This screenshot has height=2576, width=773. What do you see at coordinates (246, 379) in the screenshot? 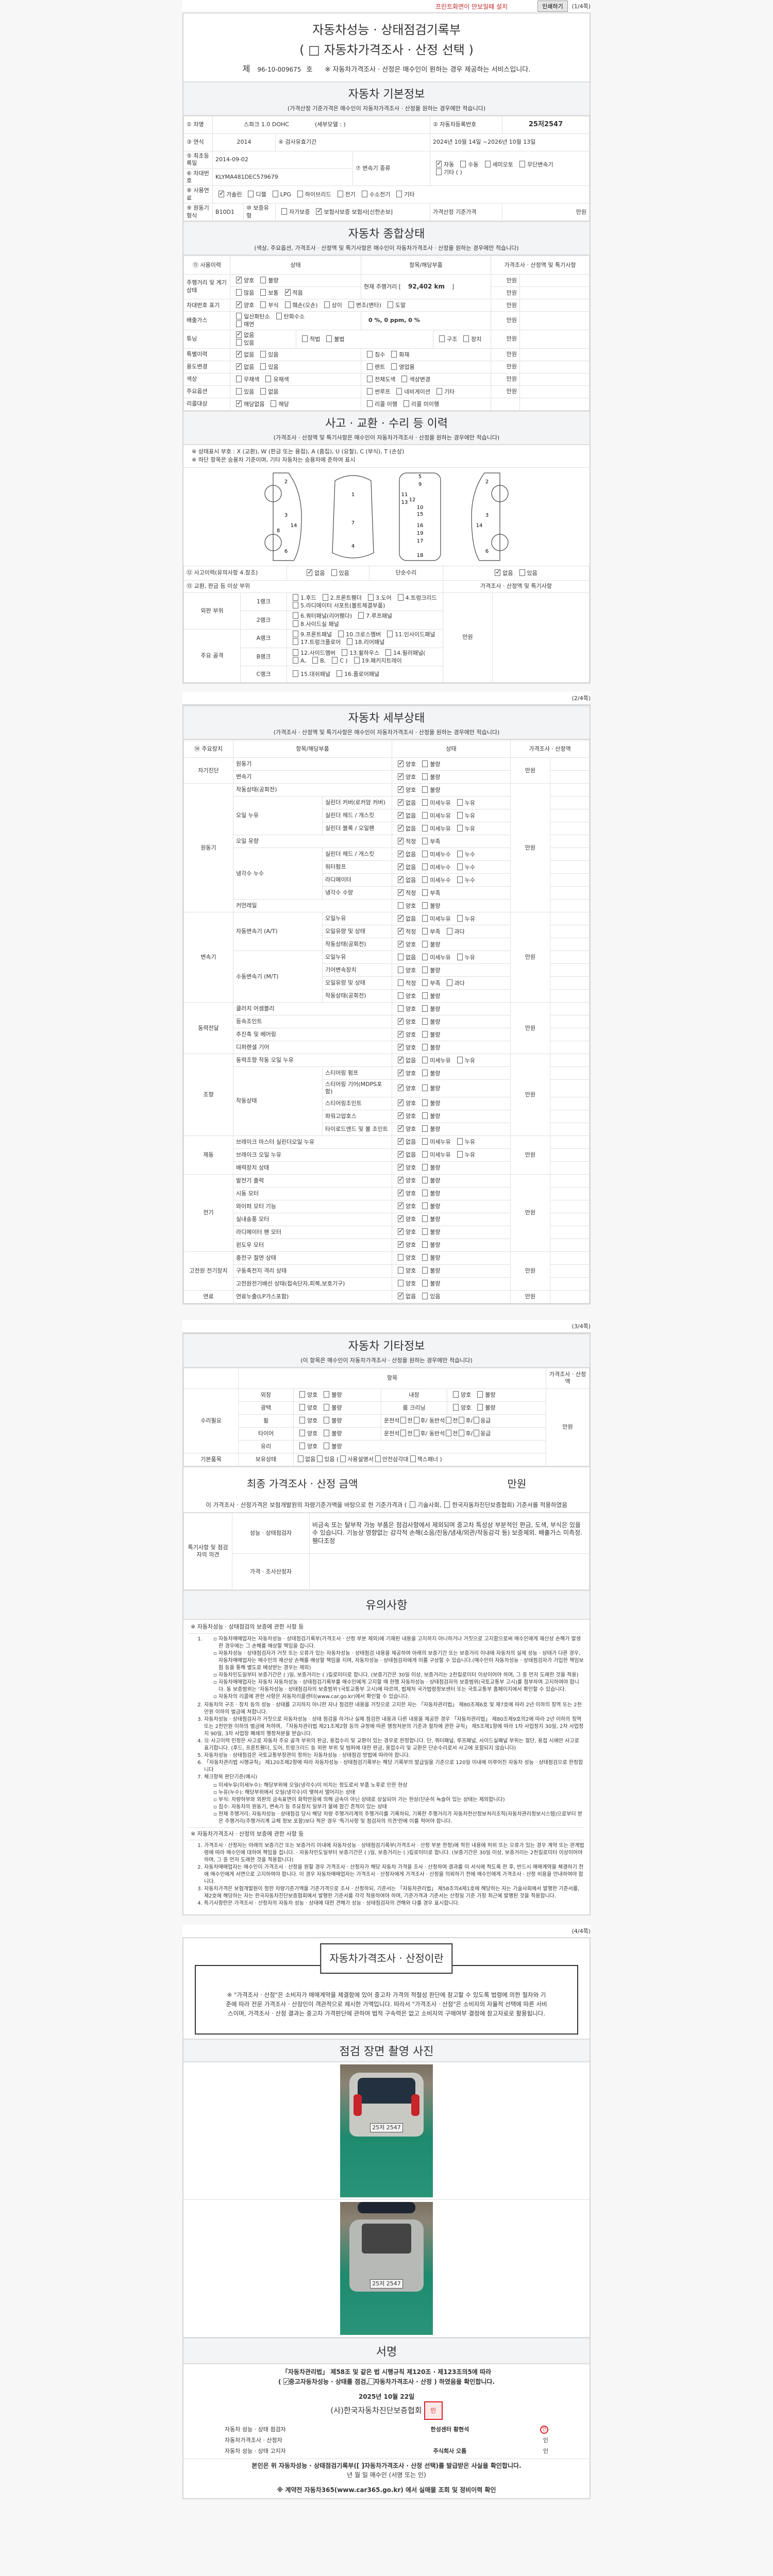
I see `checkbox-option: 무채색` at bounding box center [246, 379].